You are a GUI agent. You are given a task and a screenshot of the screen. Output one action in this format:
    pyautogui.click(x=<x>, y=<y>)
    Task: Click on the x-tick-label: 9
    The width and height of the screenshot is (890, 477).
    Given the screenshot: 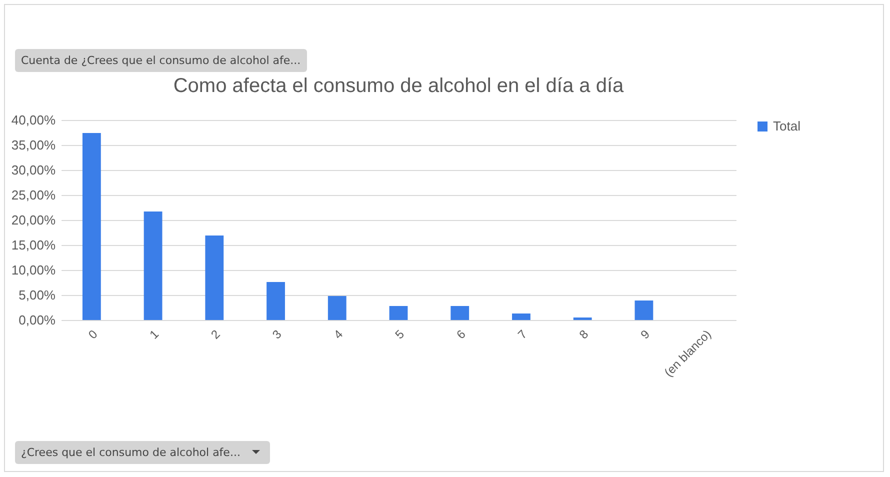 What is the action you would take?
    pyautogui.click(x=645, y=334)
    